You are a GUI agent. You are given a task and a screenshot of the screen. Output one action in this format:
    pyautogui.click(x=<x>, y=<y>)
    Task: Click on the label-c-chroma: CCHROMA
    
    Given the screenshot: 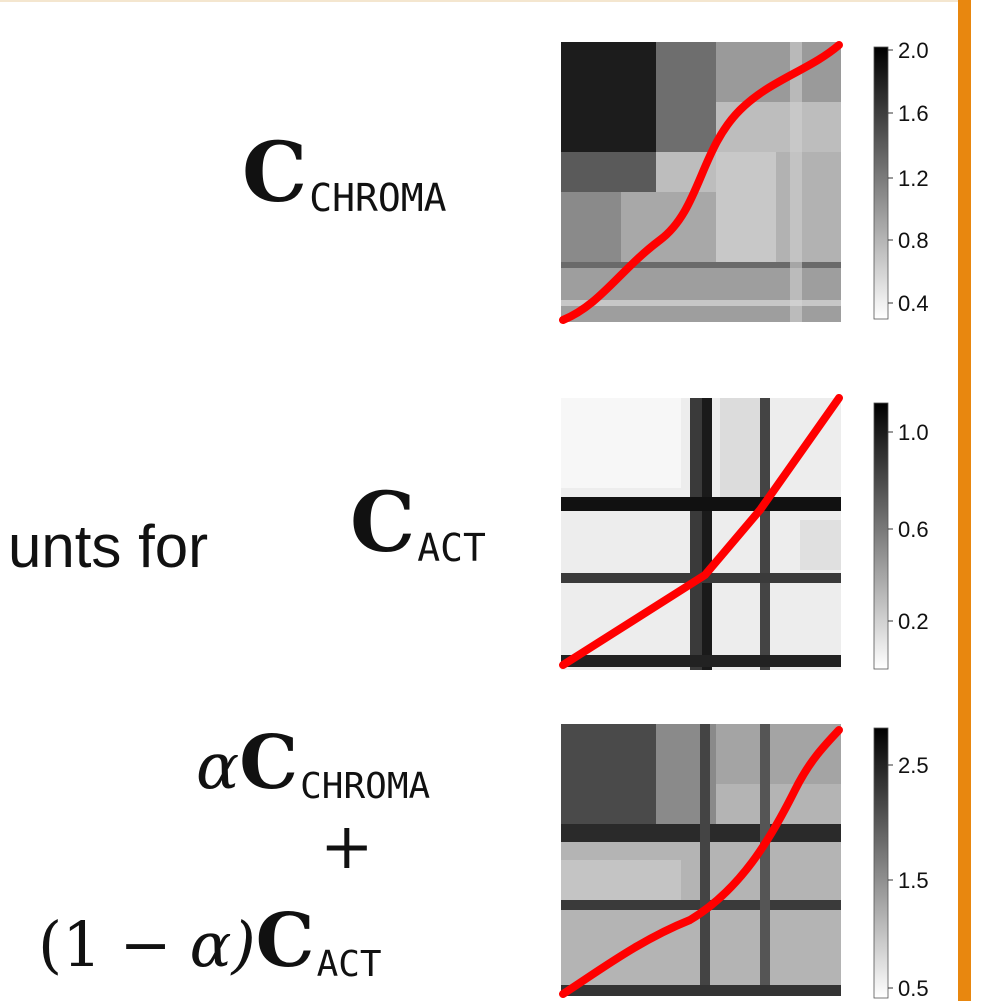 What is the action you would take?
    pyautogui.click(x=344, y=173)
    